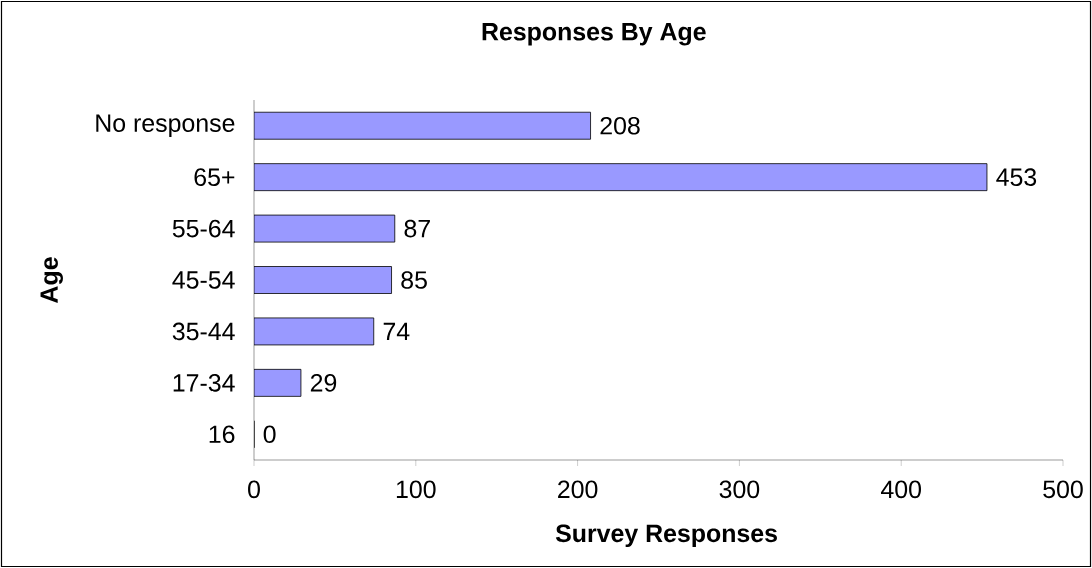 The height and width of the screenshot is (568, 1092). Describe the element at coordinates (214, 177) in the screenshot. I see `y-tick-label: 65+` at that location.